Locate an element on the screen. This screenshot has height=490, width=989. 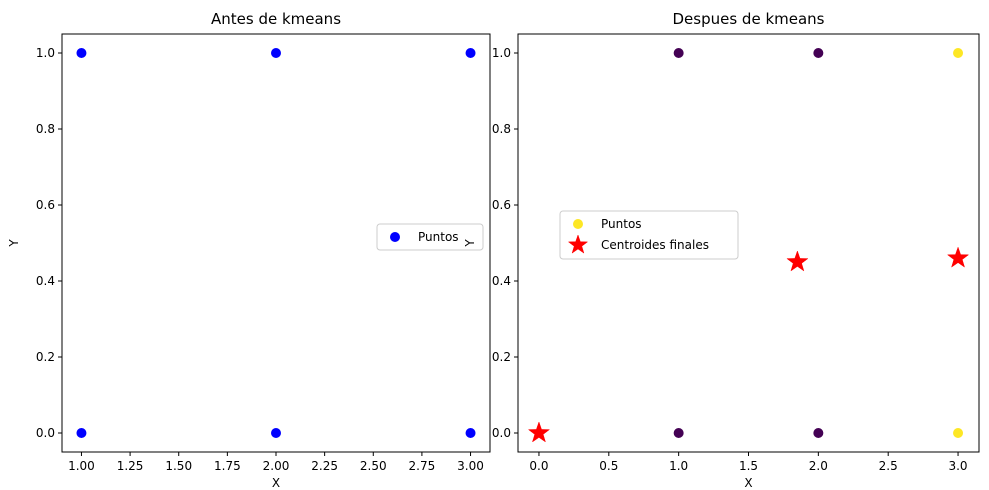
chart-title: Antes de kmeans is located at coordinates (276, 19).